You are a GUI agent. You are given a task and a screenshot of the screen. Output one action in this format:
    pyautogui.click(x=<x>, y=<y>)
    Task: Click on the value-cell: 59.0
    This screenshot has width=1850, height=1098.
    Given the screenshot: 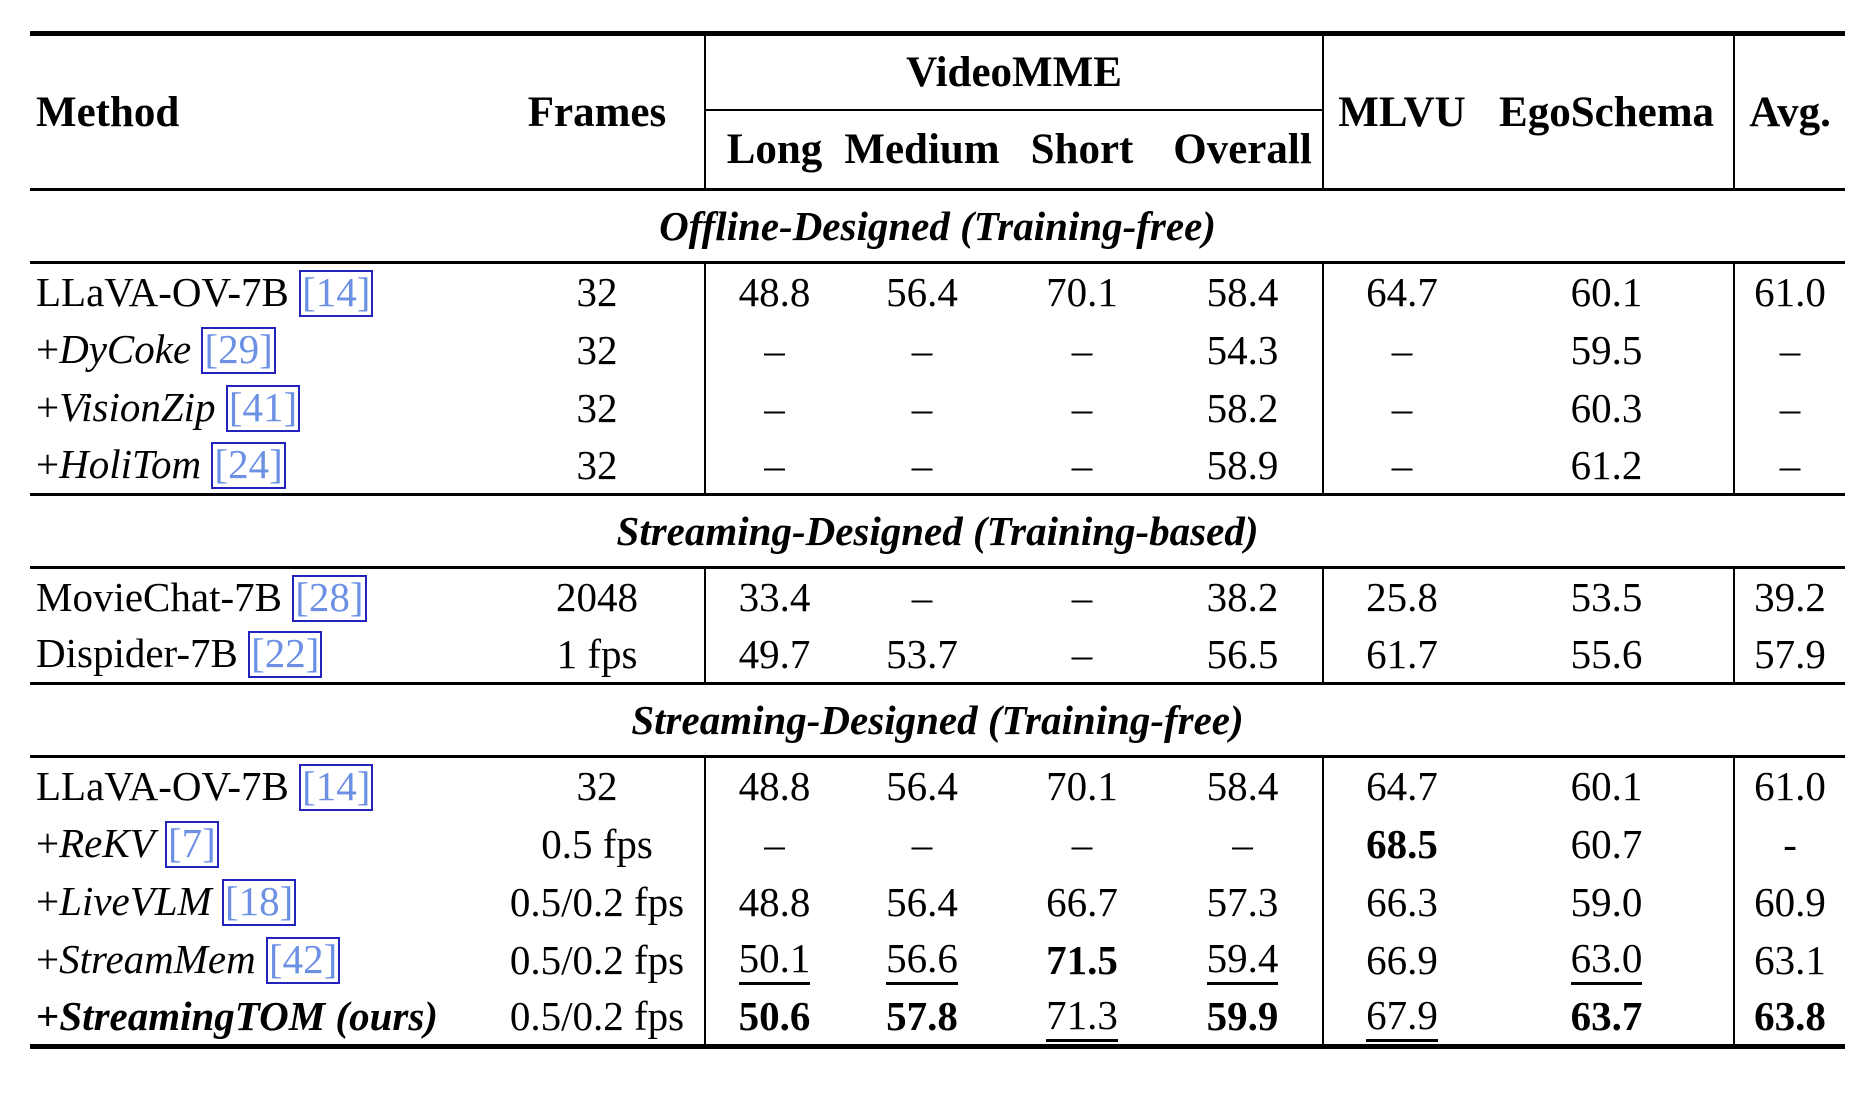 What is the action you would take?
    pyautogui.click(x=1607, y=902)
    